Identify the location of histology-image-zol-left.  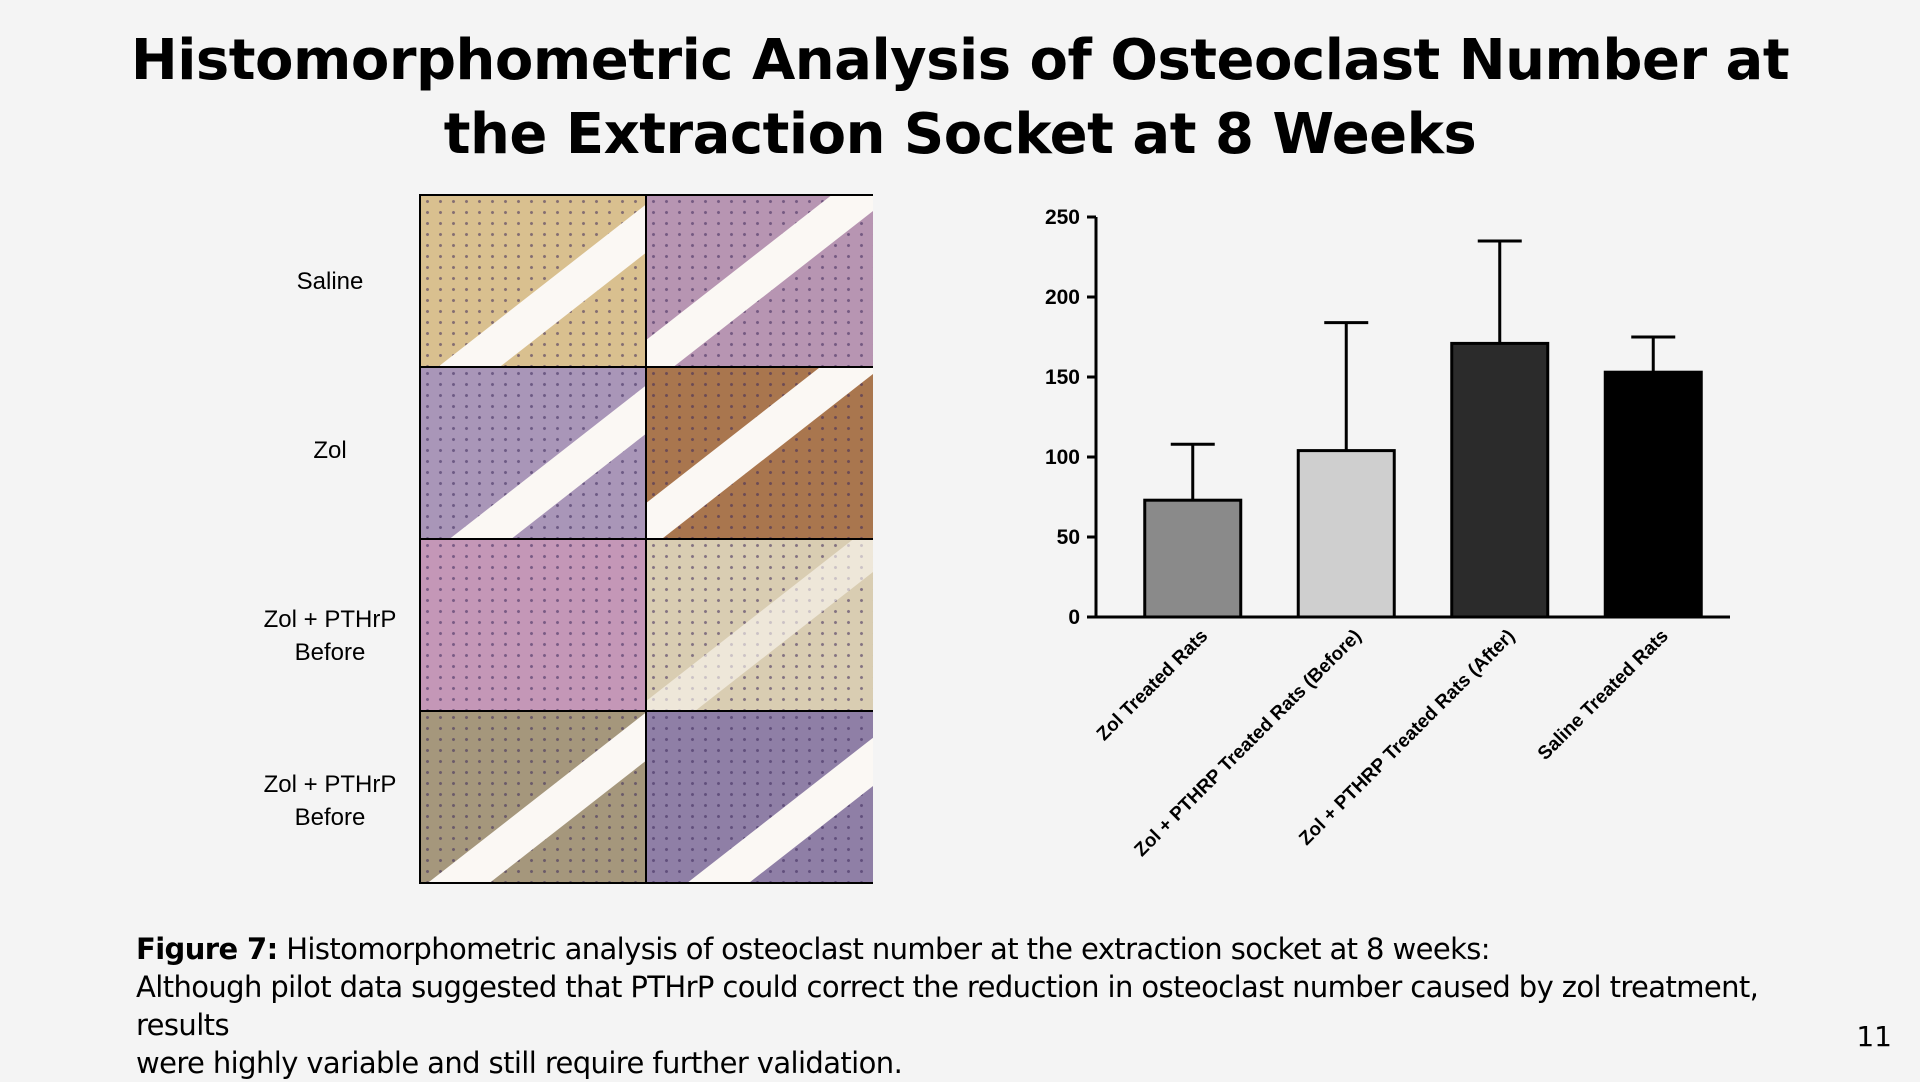
(533, 453).